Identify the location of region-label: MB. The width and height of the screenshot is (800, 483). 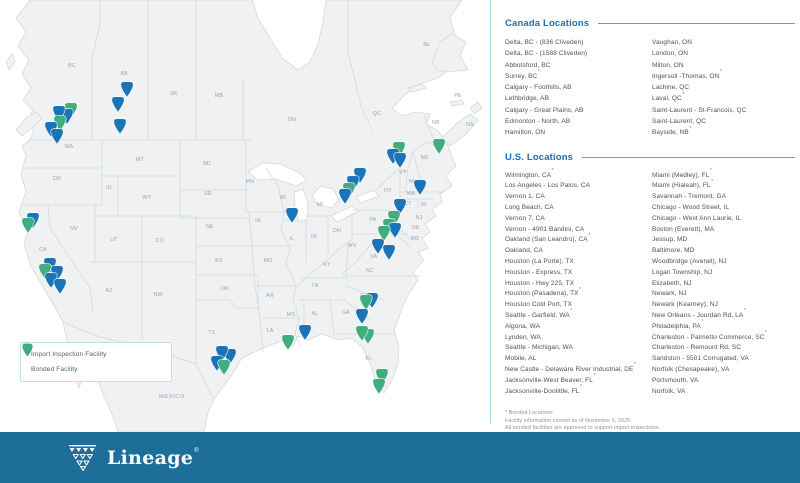
(219, 96).